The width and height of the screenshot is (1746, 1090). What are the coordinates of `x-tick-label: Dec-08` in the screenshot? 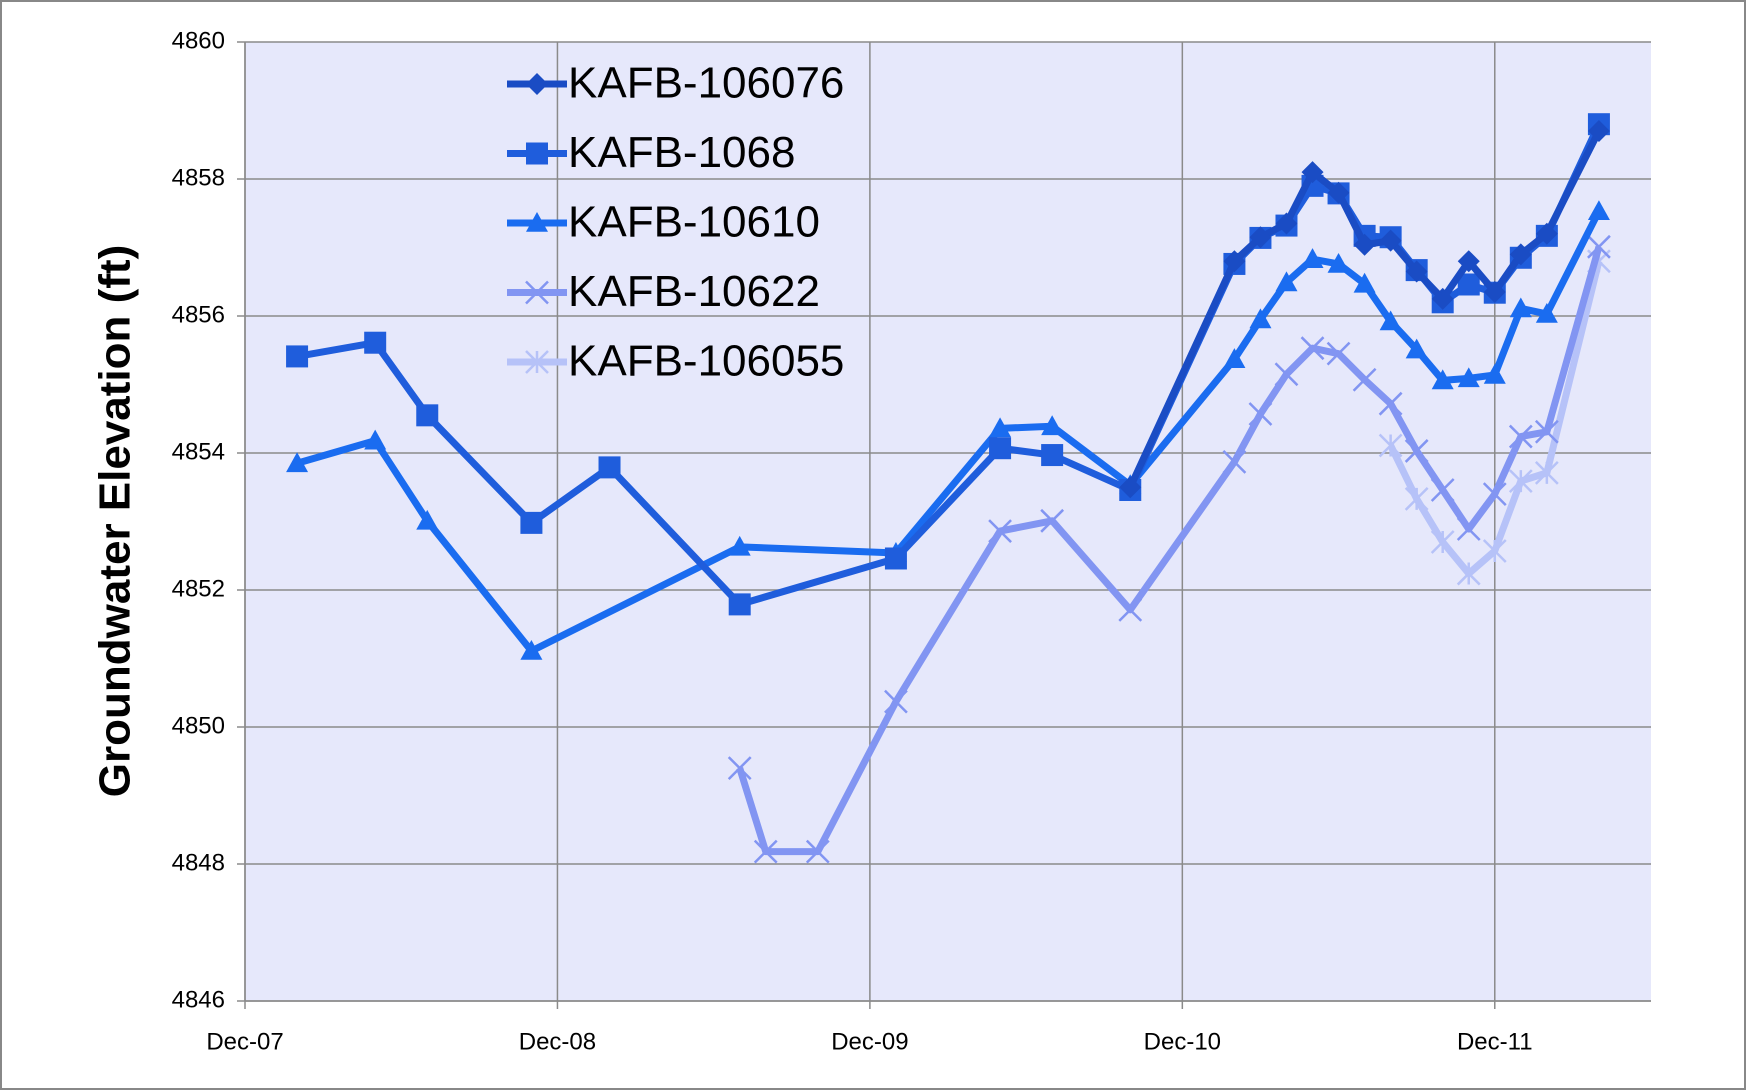 It's located at (557, 1041).